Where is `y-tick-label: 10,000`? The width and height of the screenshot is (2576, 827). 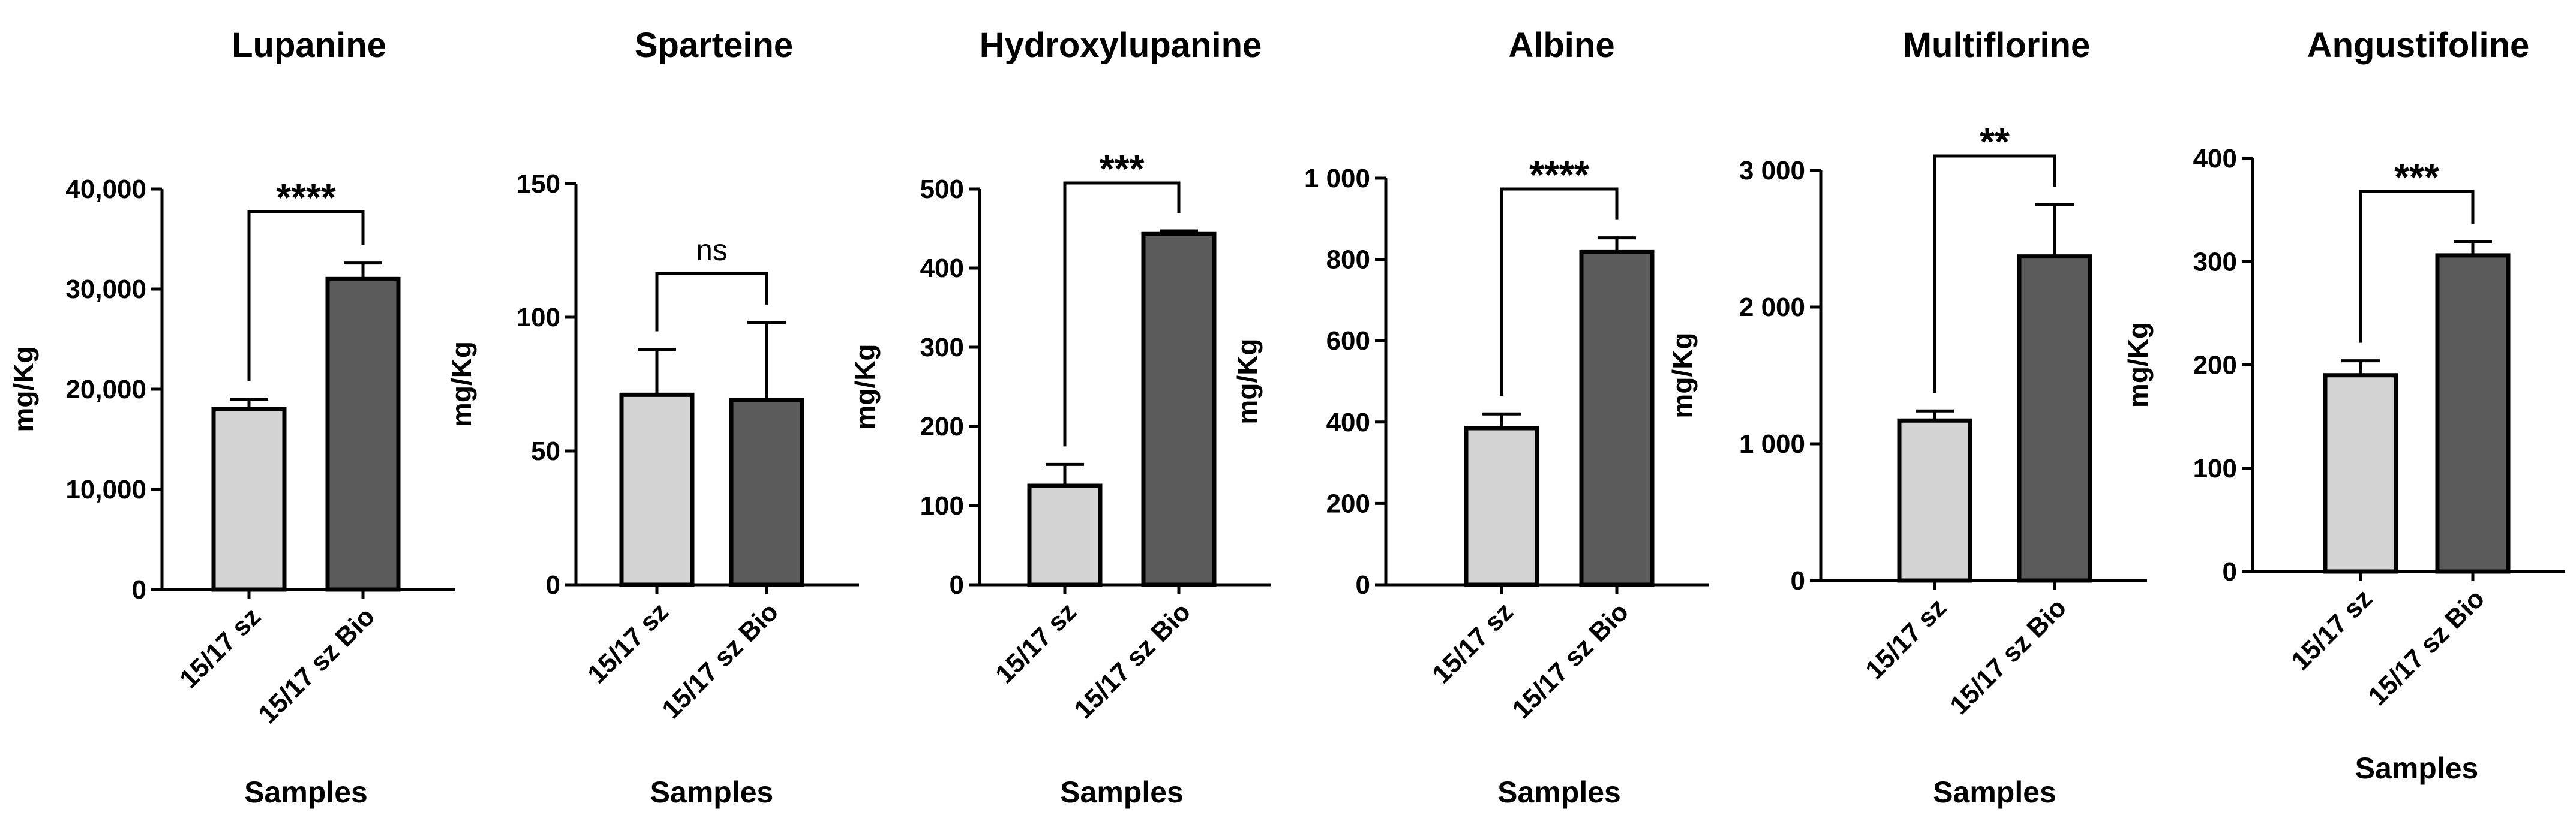 y-tick-label: 10,000 is located at coordinates (105, 489).